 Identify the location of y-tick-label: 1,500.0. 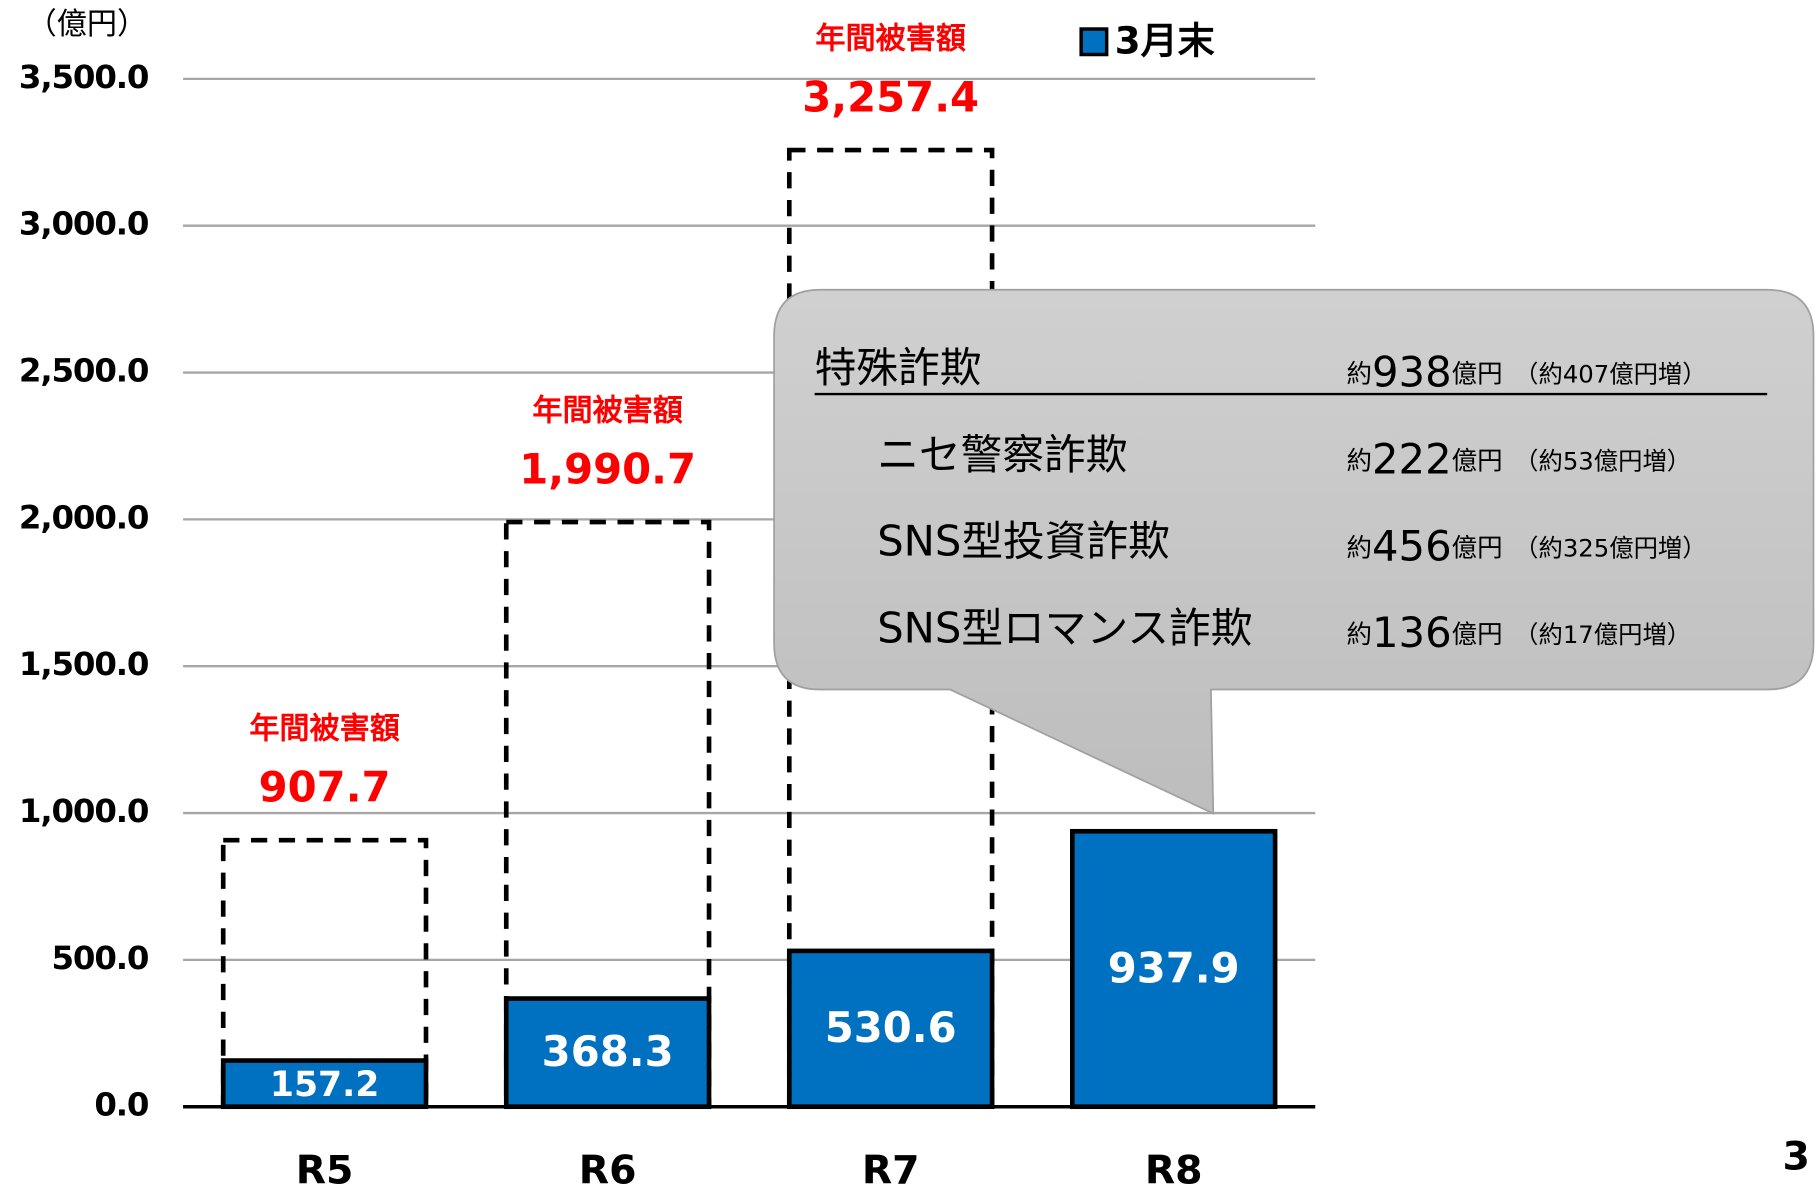
(84, 664).